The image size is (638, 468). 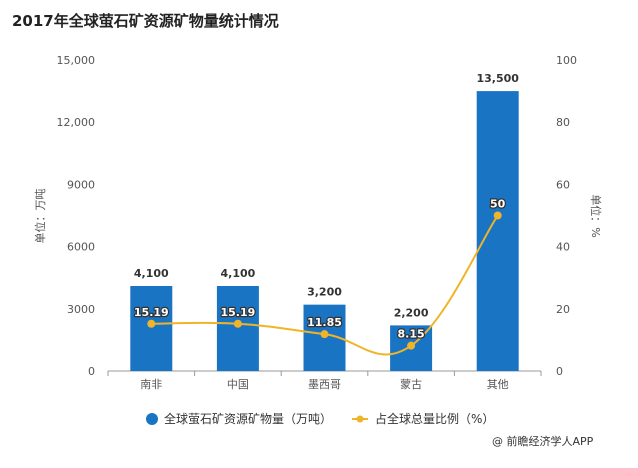 I want to click on y2-tick-label: 60, so click(x=563, y=184).